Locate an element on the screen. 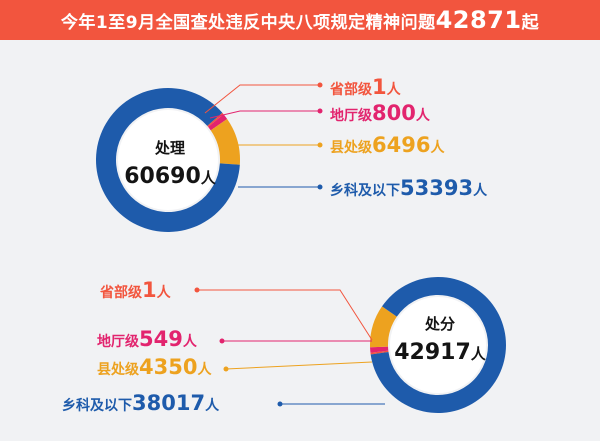  donut1-val-township: 53393 is located at coordinates (437, 188).